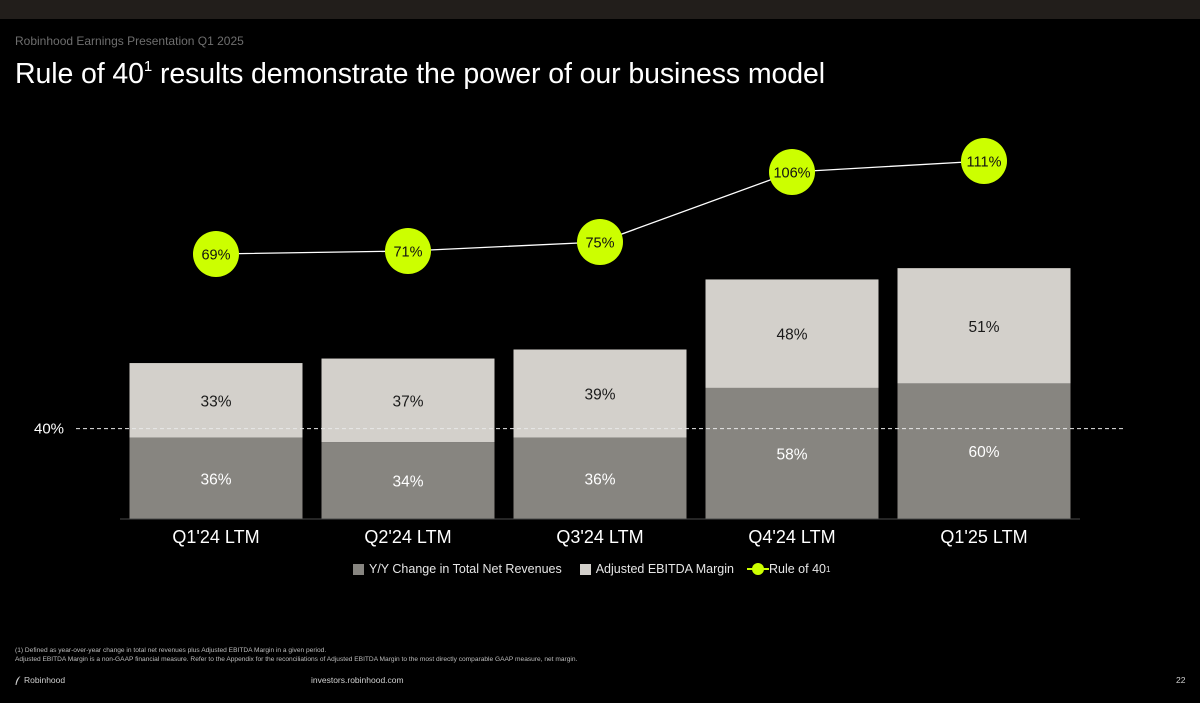  Describe the element at coordinates (1181, 680) in the screenshot. I see `page-number: 22` at that location.